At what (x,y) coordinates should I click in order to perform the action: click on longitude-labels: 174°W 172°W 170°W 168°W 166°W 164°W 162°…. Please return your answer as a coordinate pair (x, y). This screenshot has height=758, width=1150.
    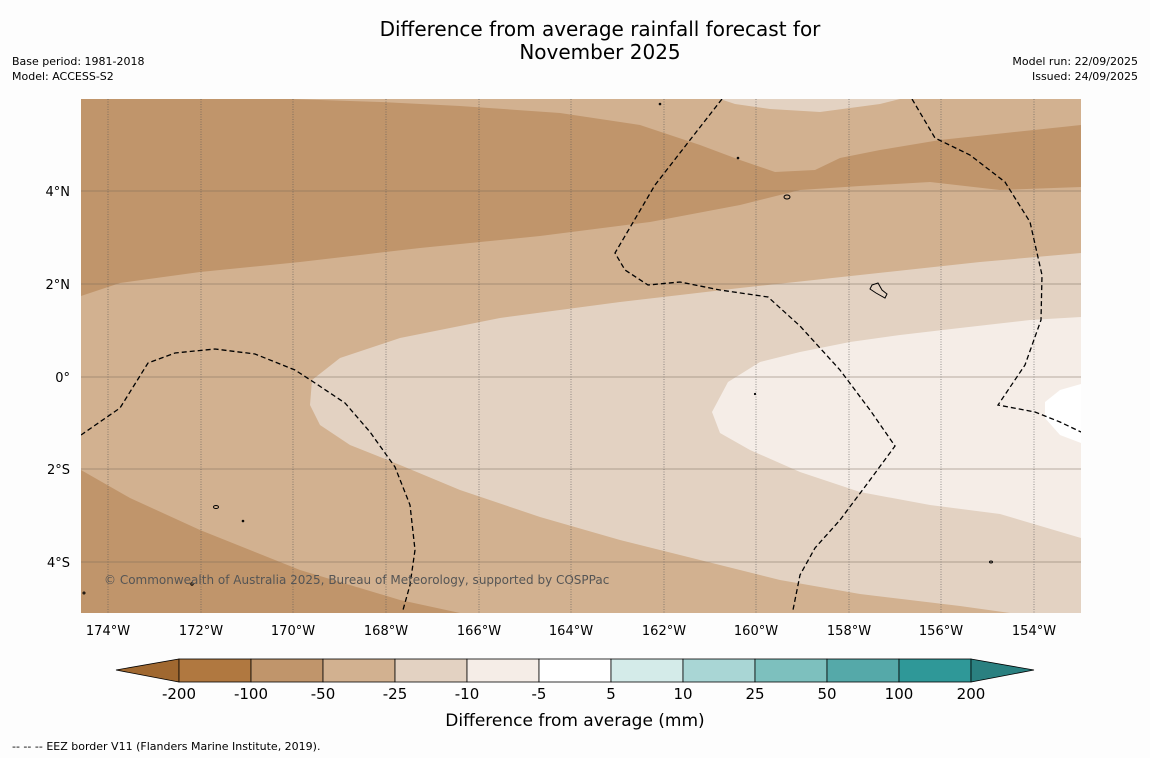
    Looking at the image, I should click on (571, 631).